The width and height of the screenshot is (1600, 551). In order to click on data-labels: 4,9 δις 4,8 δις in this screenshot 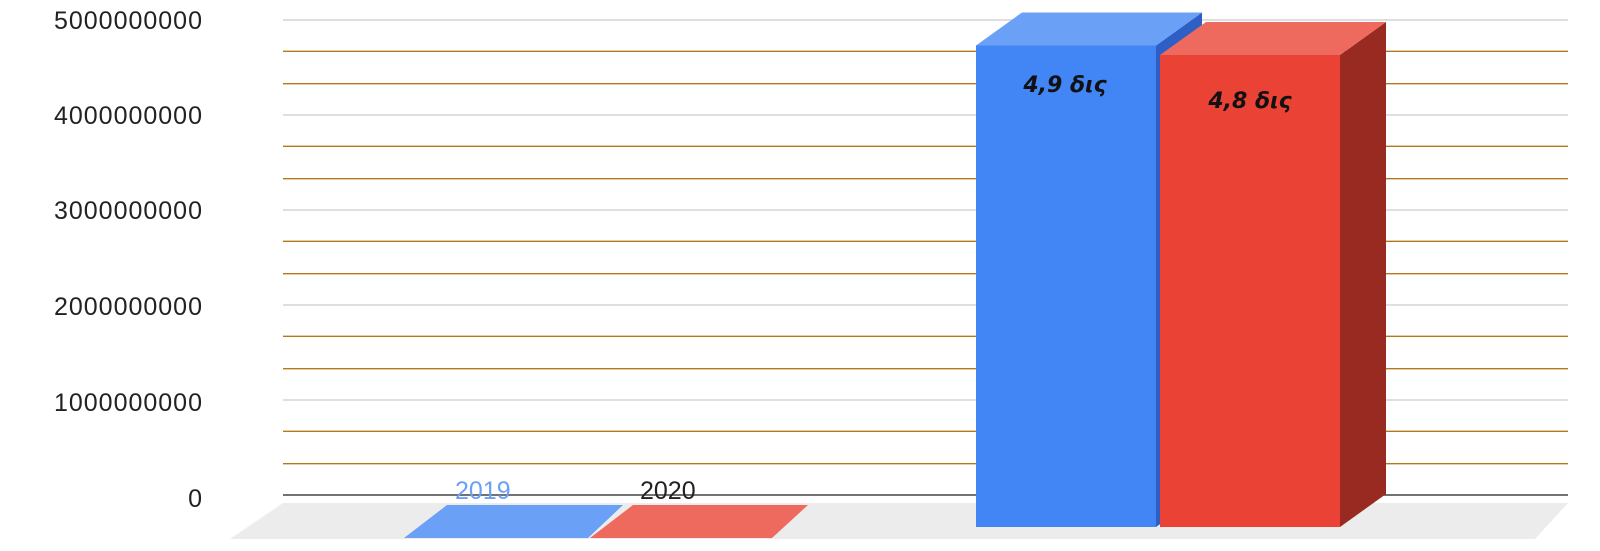, I will do `click(1157, 93)`.